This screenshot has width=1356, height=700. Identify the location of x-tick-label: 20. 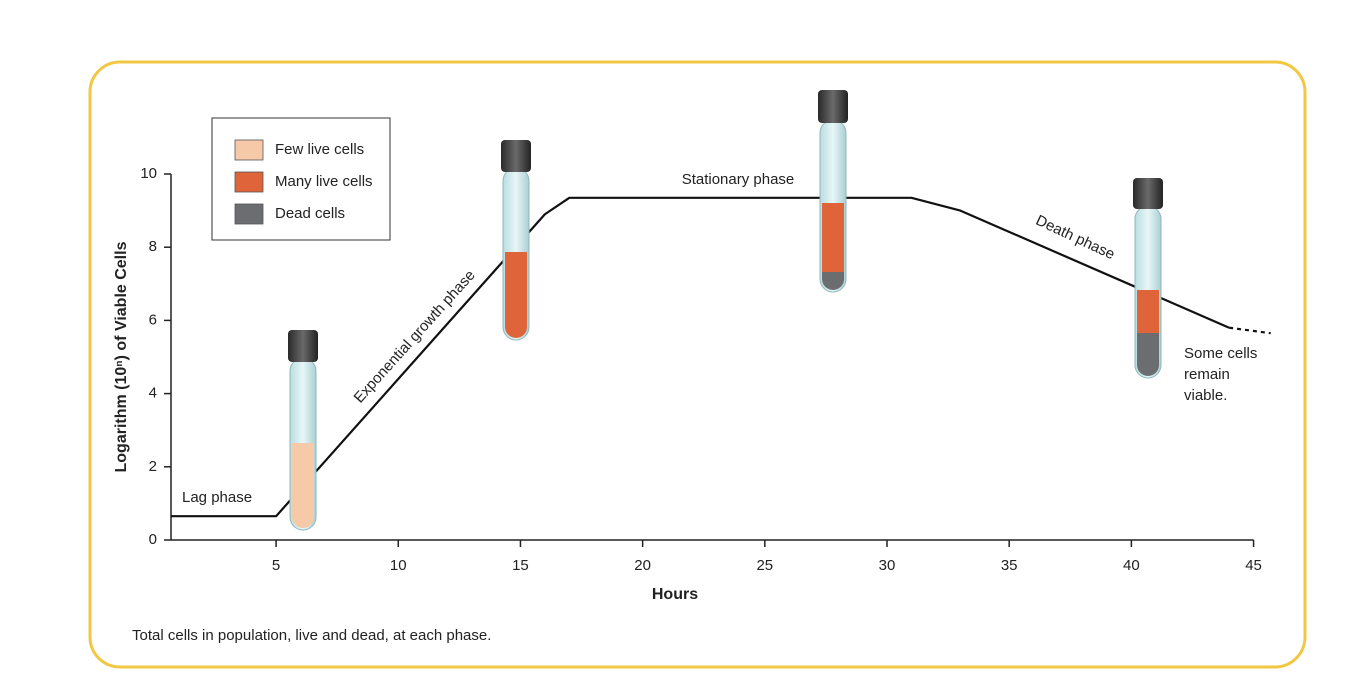
(642, 565).